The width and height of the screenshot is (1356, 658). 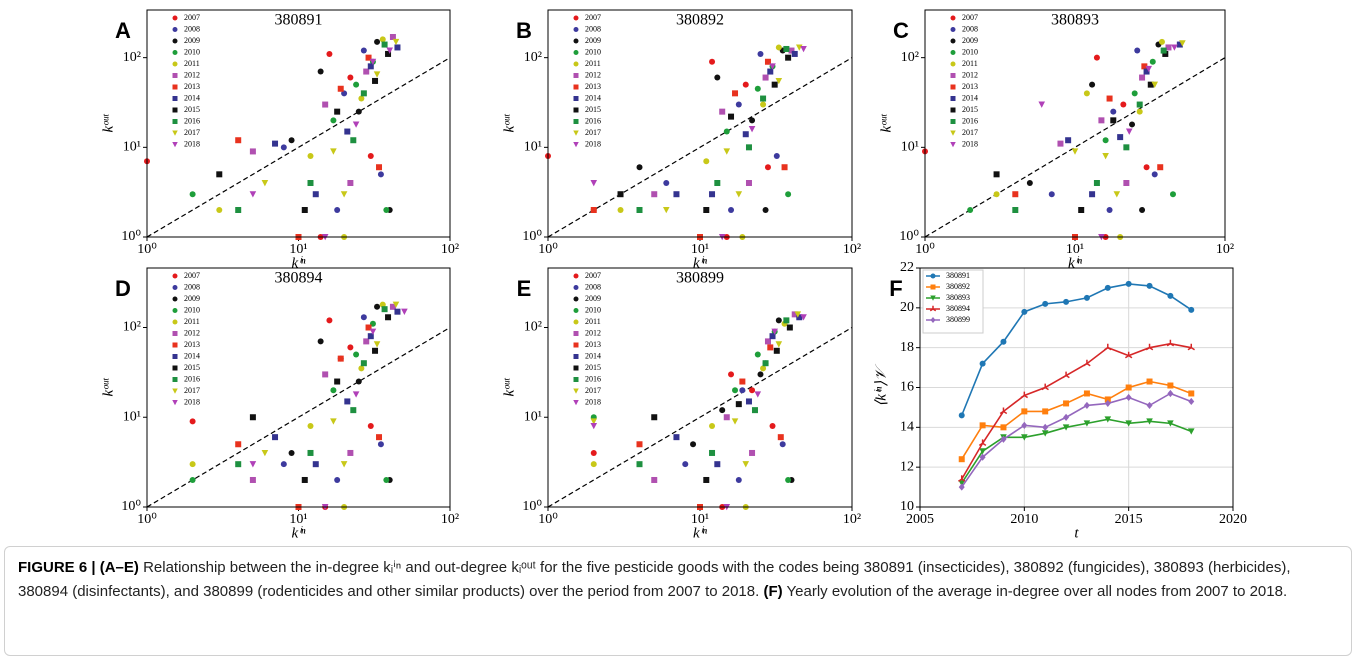 What do you see at coordinates (700, 123) in the screenshot?
I see `plot-frame` at bounding box center [700, 123].